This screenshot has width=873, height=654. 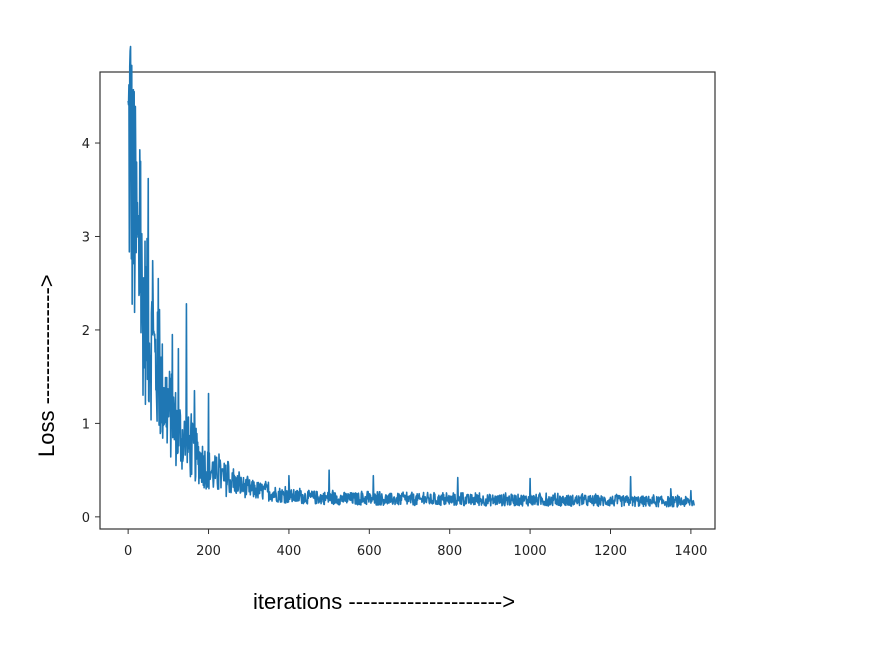 I want to click on y-tick-label: 4, so click(x=86, y=144).